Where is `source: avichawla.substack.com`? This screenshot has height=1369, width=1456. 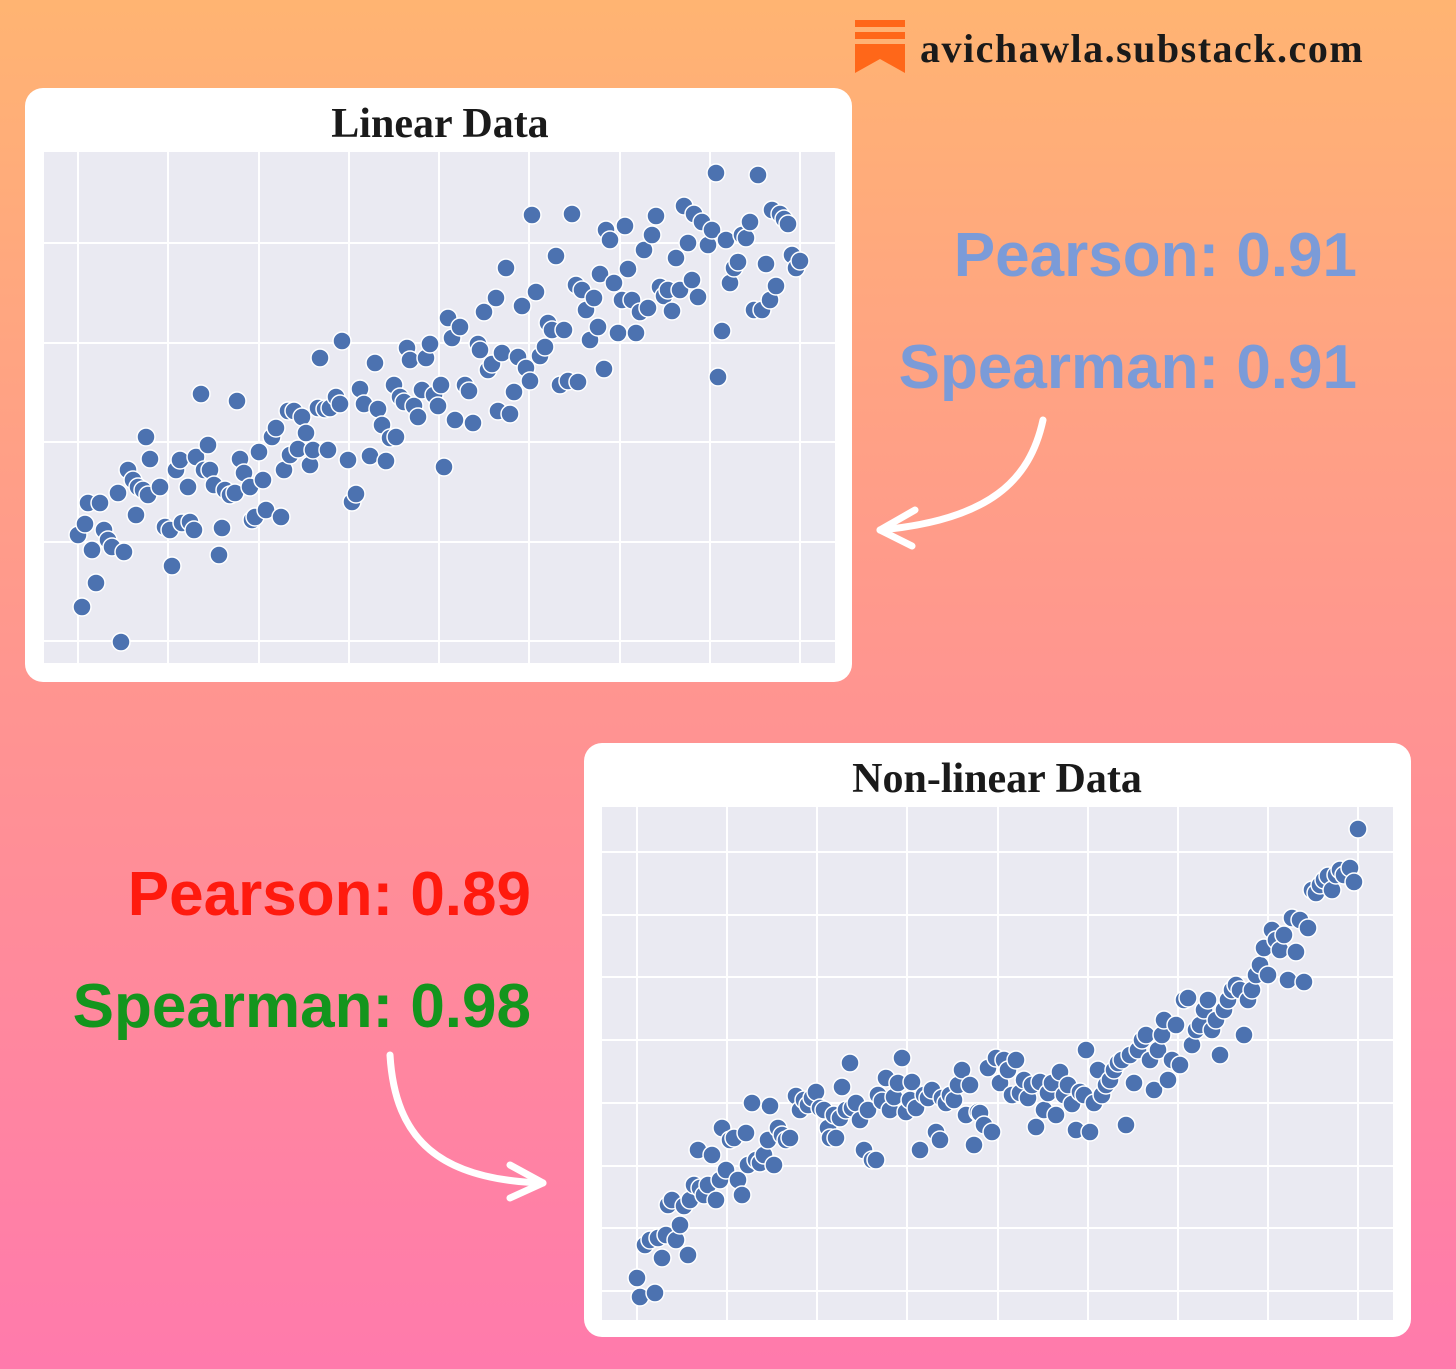 source: avichawla.substack.com is located at coordinates (1142, 48).